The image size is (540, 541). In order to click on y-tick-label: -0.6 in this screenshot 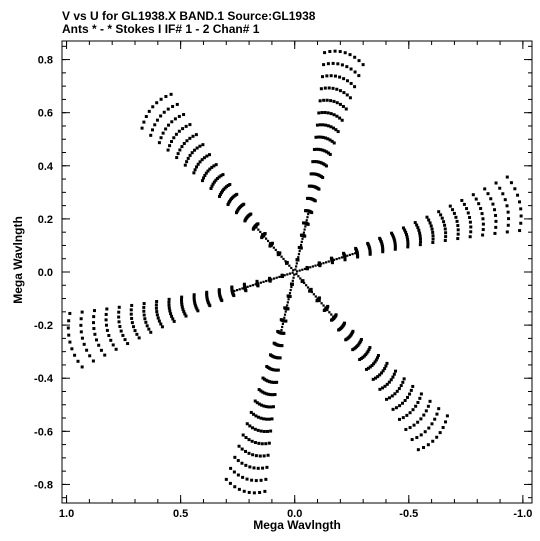, I will do `click(43, 432)`.